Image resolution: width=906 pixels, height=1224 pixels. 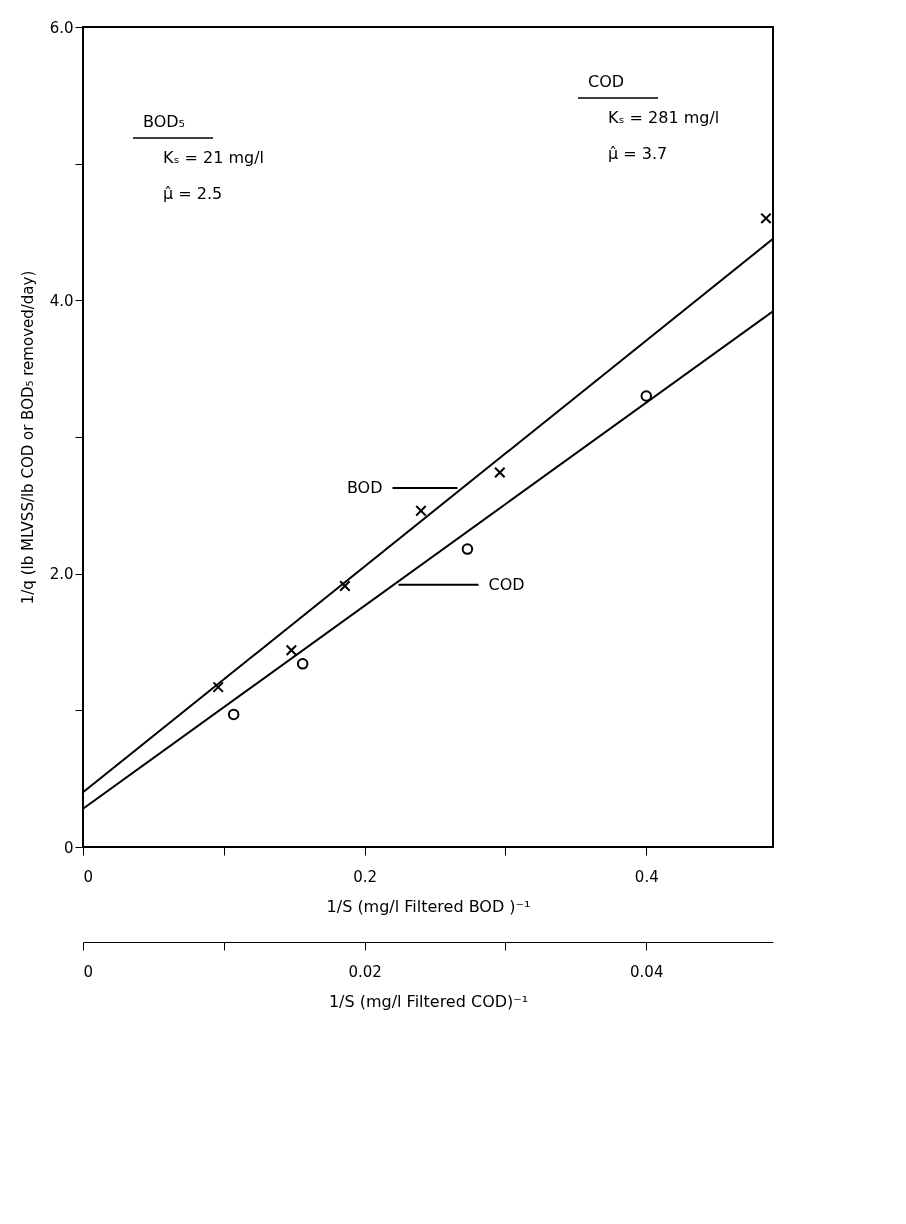 What do you see at coordinates (365, 971) in the screenshot?
I see `x2-tick-label: 0.02` at bounding box center [365, 971].